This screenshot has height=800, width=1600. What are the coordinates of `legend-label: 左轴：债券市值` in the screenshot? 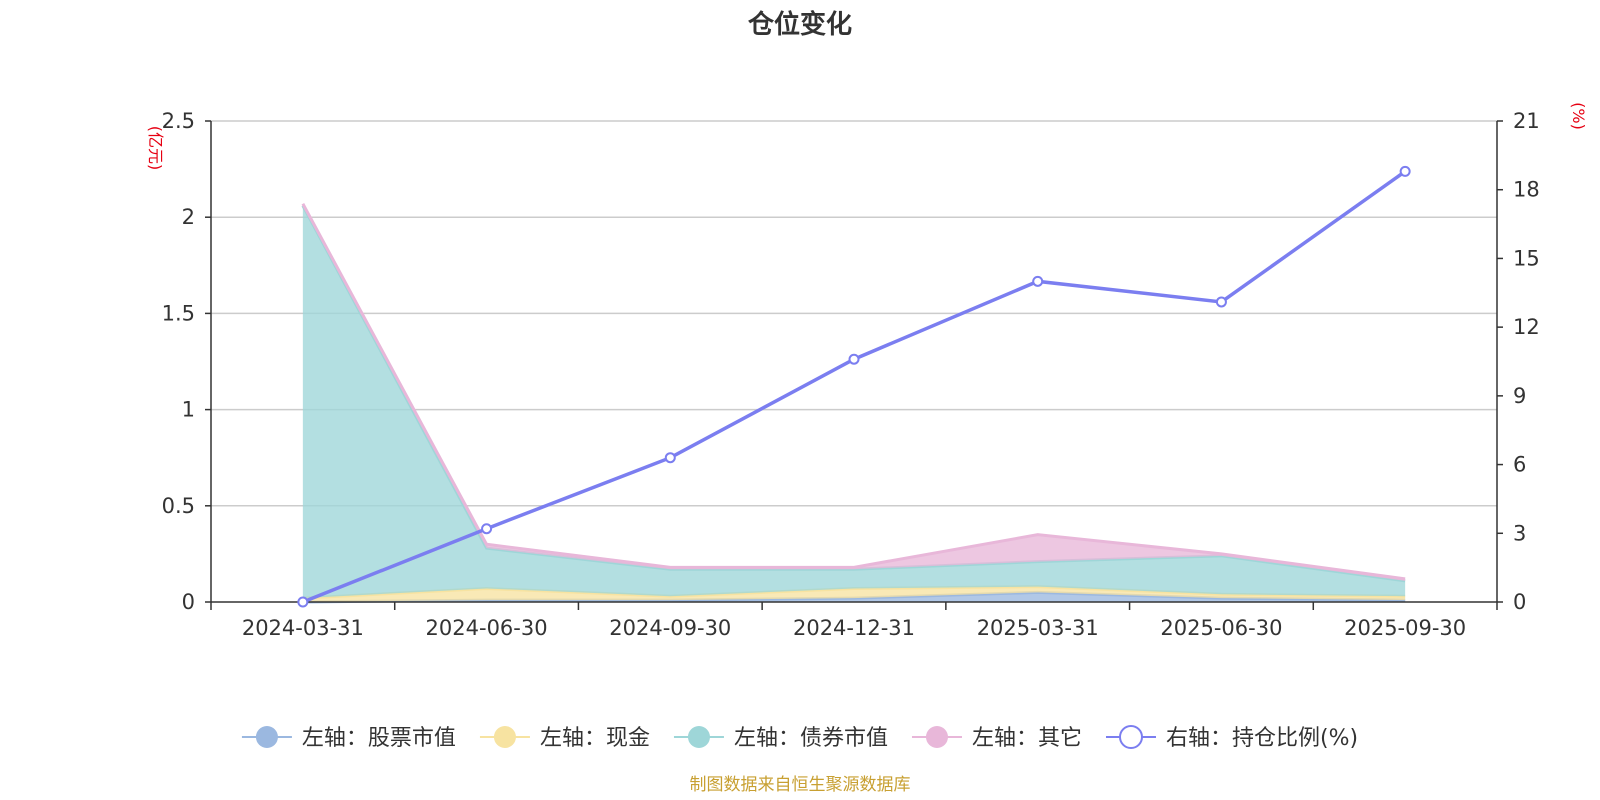 It's located at (811, 738).